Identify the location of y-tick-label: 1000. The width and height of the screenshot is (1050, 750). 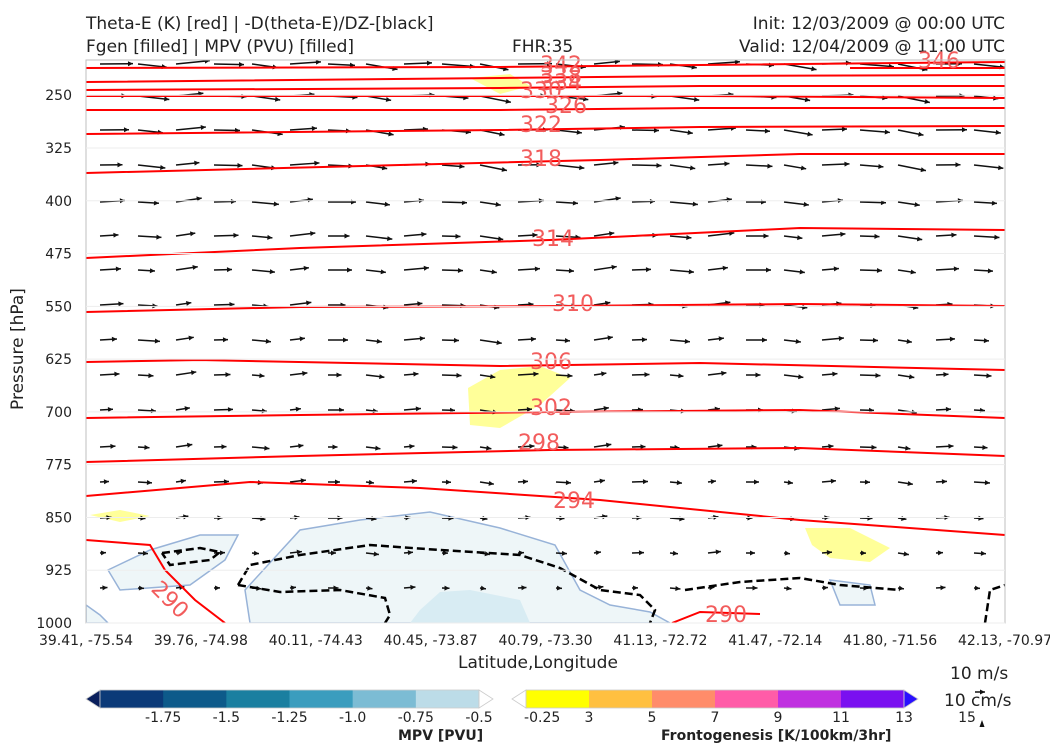
(54, 624).